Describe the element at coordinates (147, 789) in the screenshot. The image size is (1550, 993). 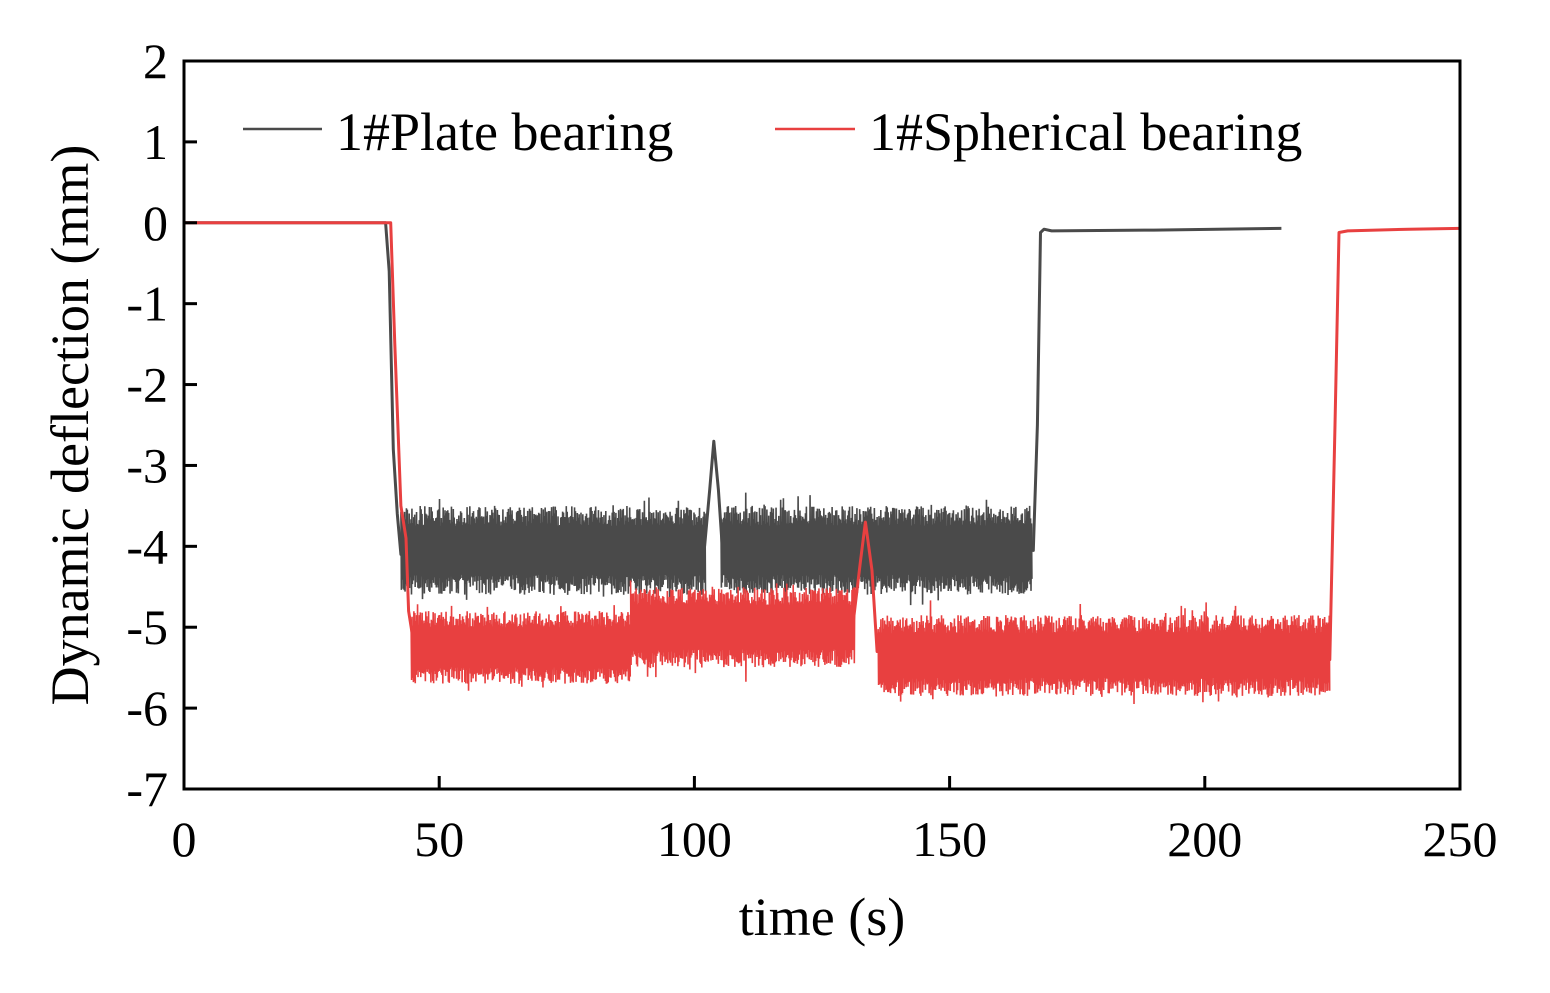
I see `y-tick-label: -7` at that location.